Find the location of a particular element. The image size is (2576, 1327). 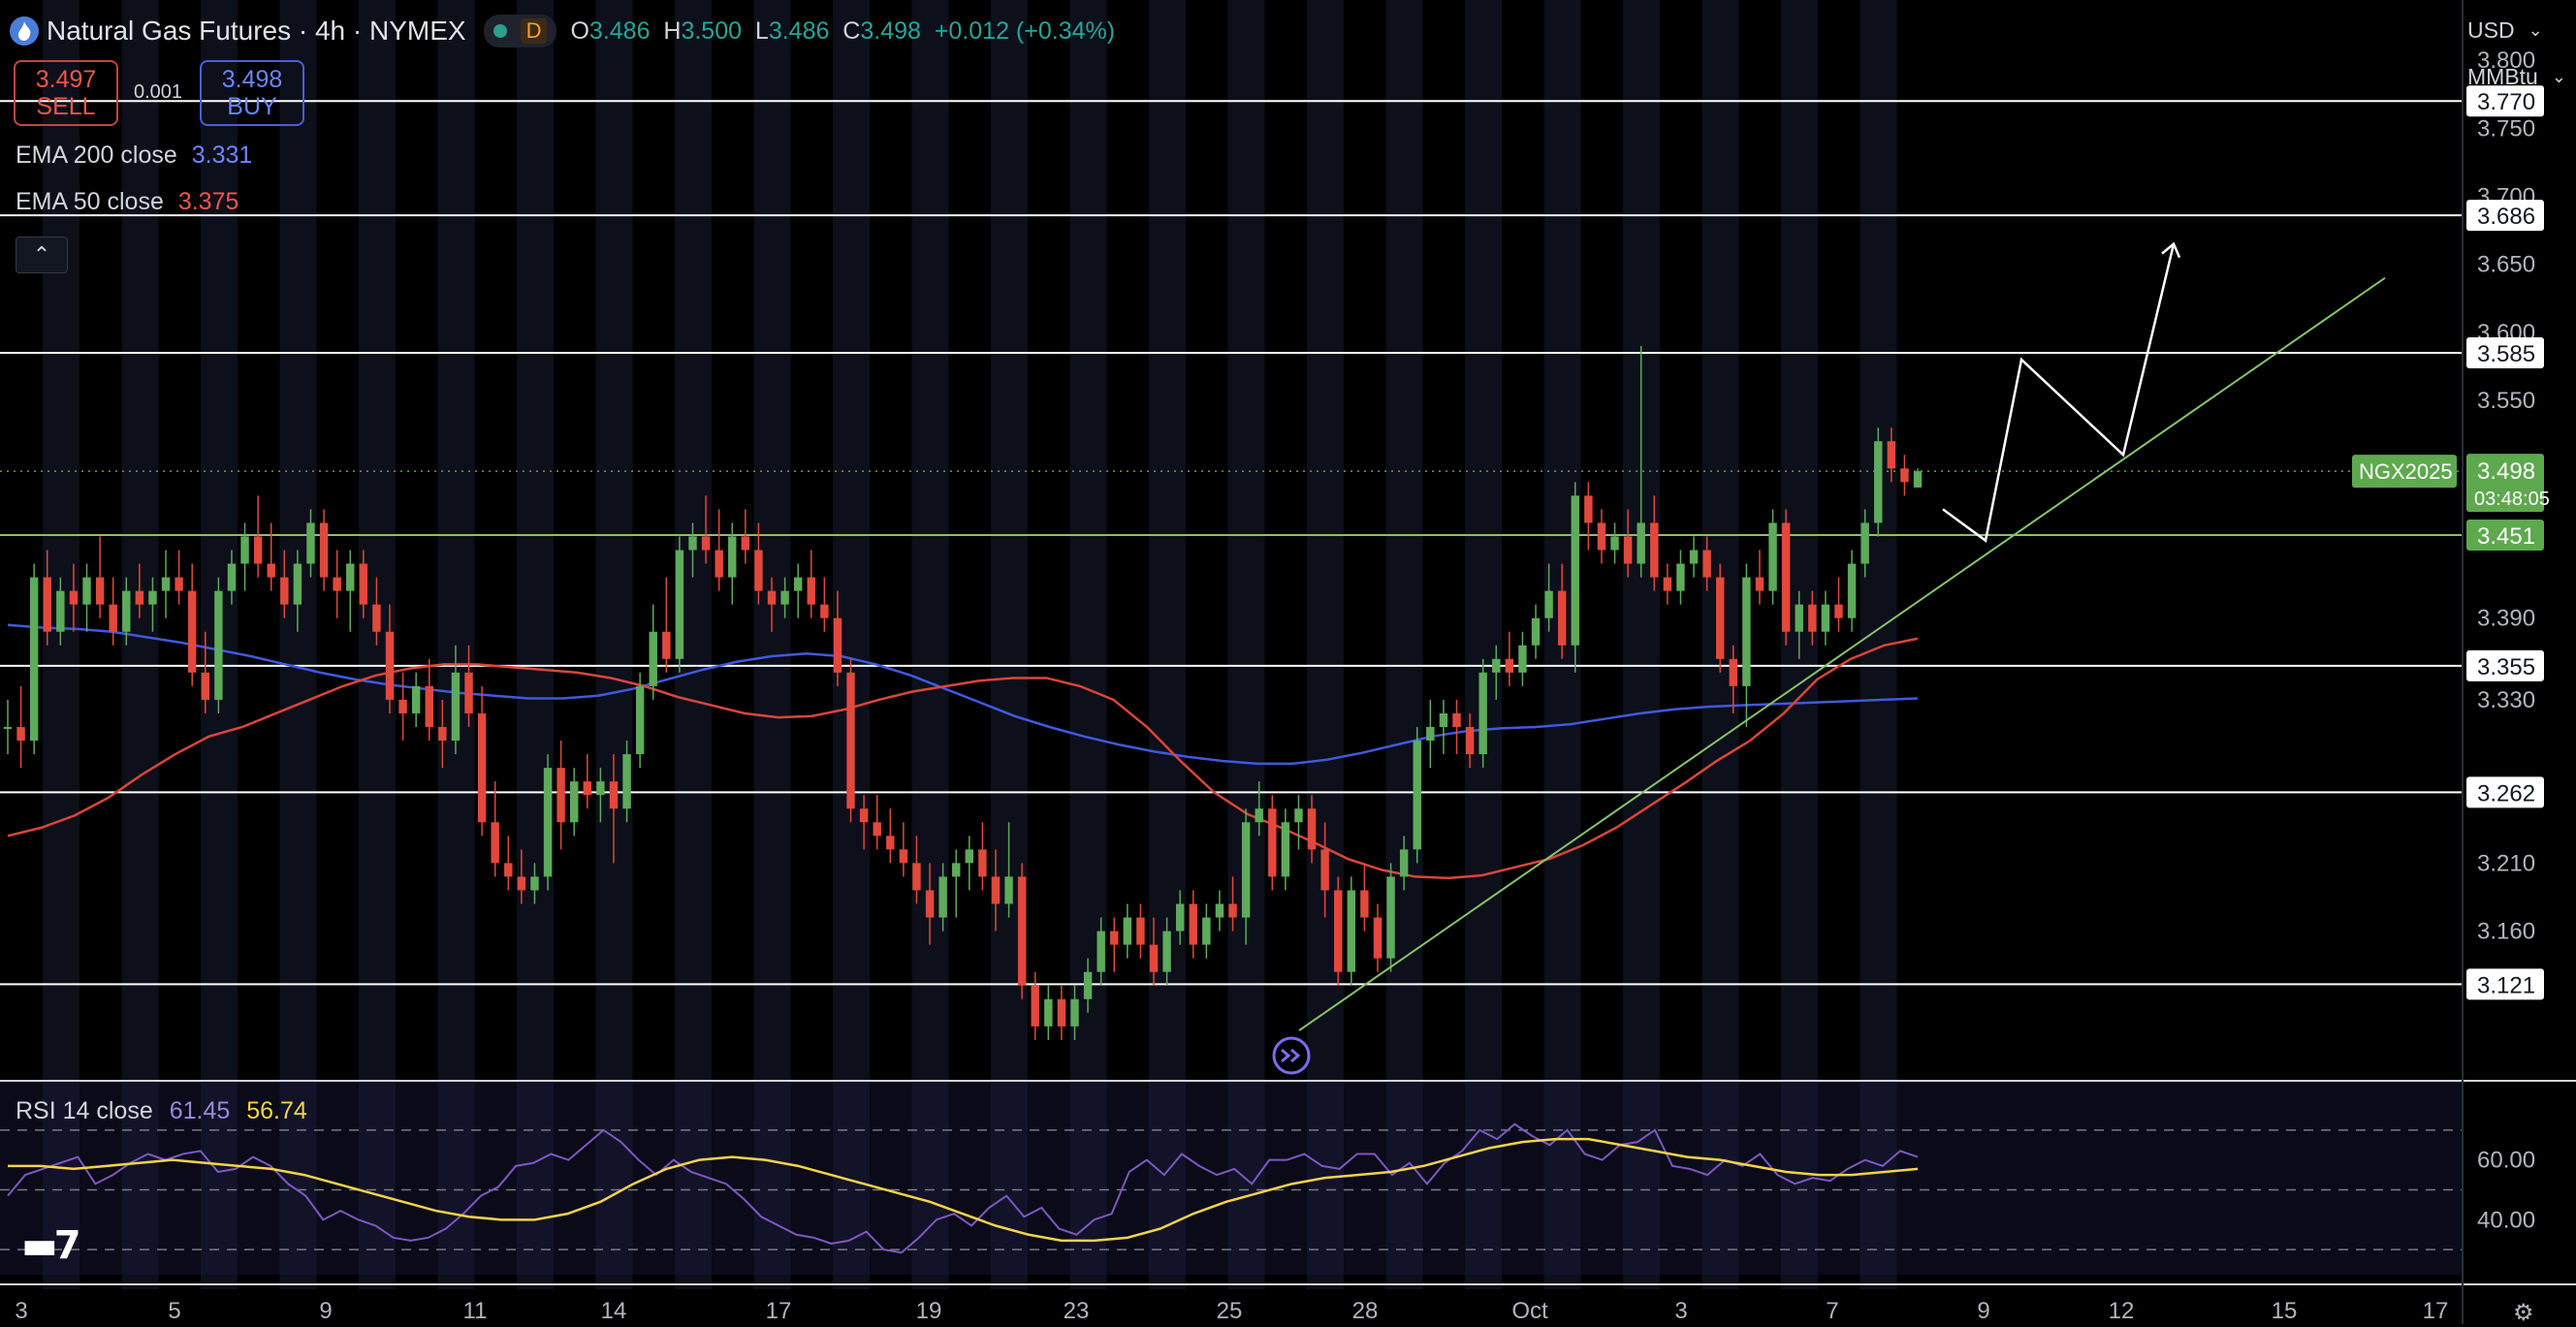

ema50-legend: EMA 50 close 3.375 is located at coordinates (128, 201).